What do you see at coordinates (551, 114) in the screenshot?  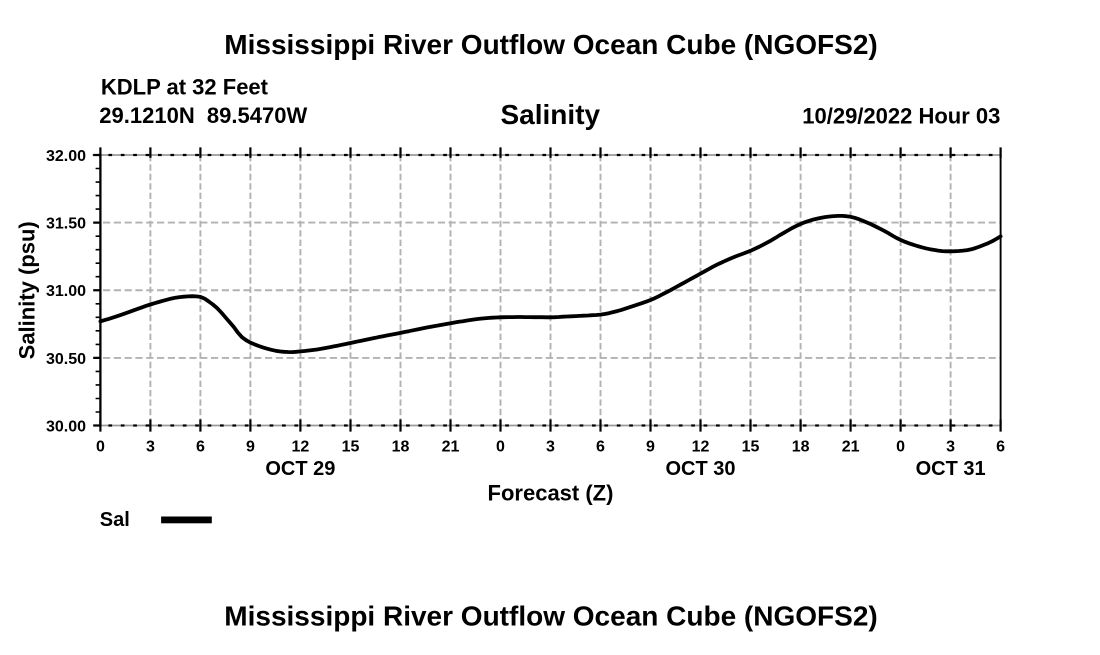 I see `svg-text: Salinity` at bounding box center [551, 114].